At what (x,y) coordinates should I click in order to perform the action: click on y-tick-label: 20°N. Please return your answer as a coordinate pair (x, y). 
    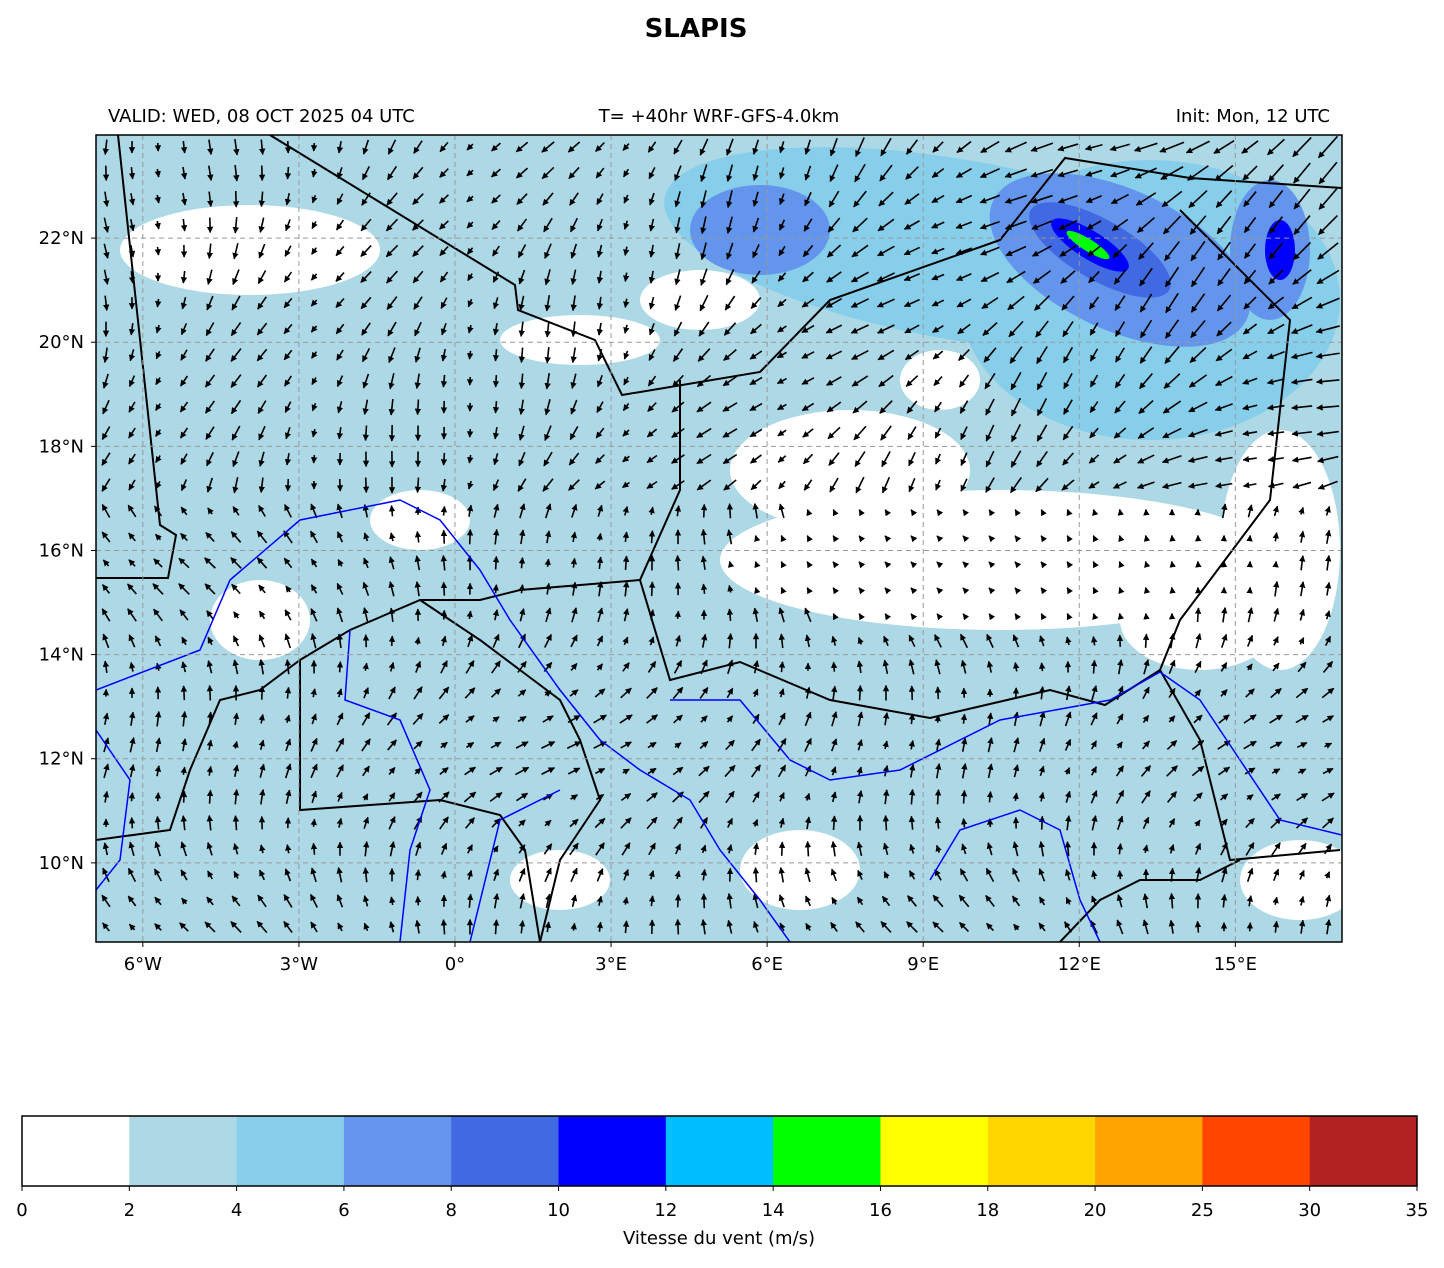
    Looking at the image, I should click on (61, 342).